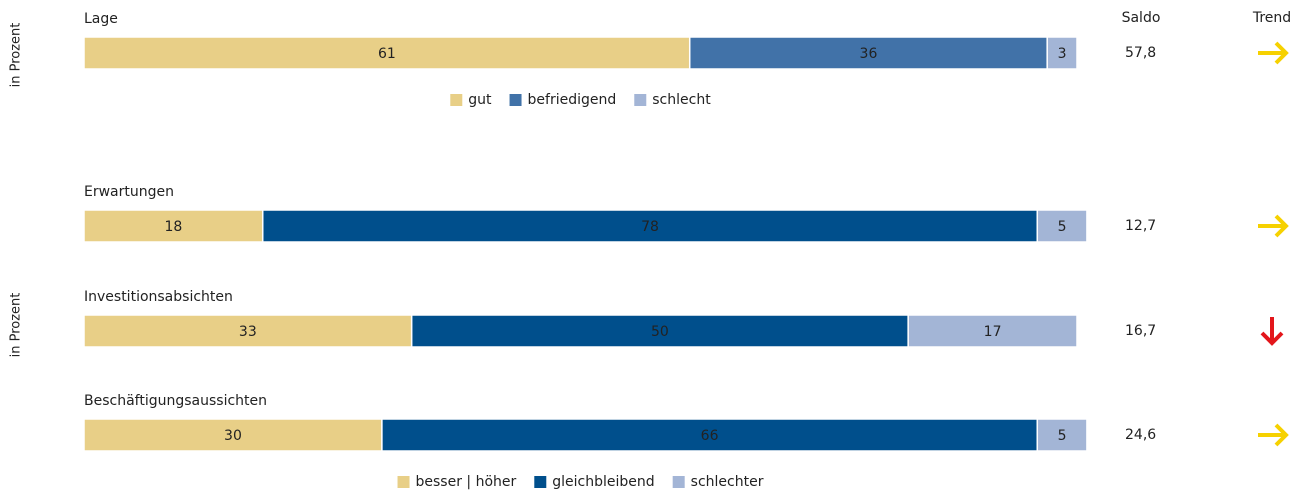 The height and width of the screenshot is (491, 1306). I want to click on legend-label: gut, so click(480, 100).